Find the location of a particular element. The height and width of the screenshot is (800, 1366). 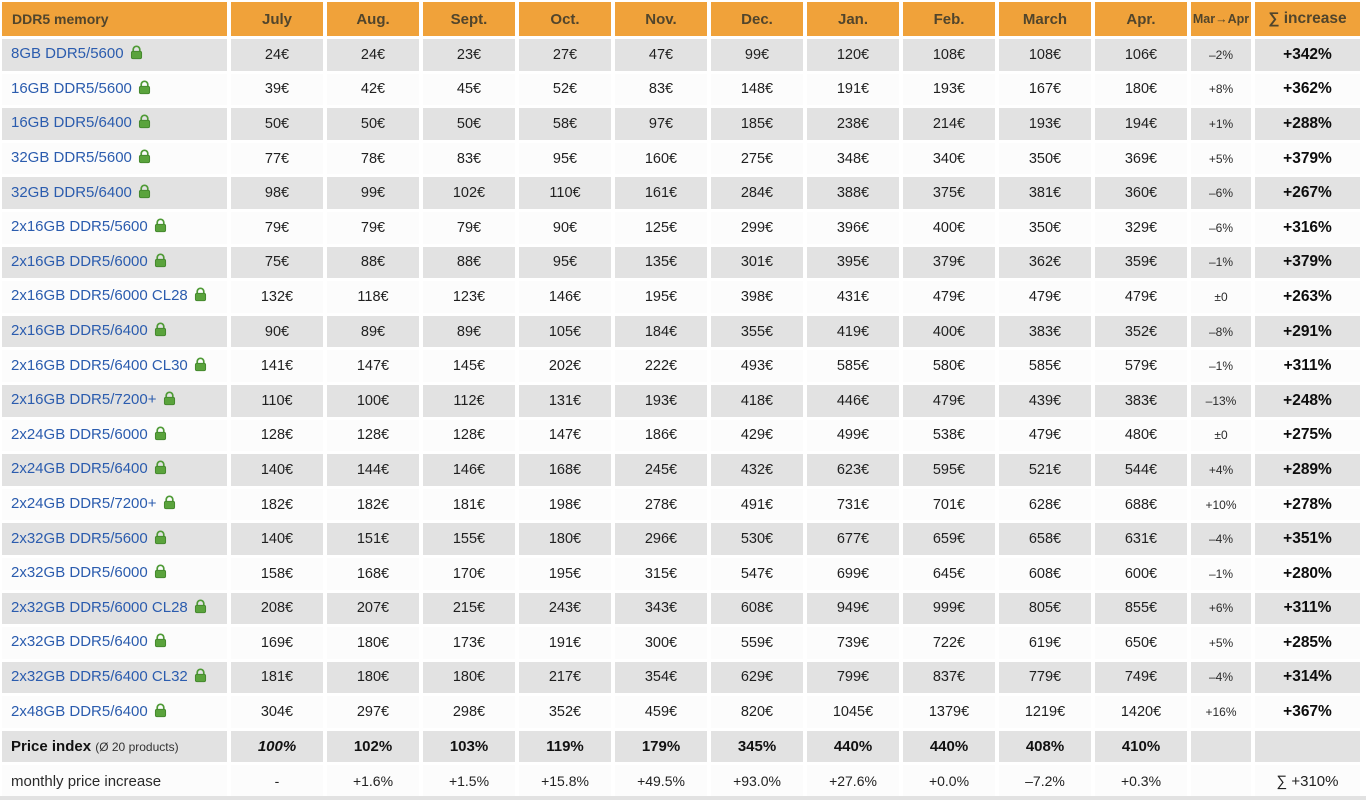

product-link: 2x24GB DDR5/6400 is located at coordinates (79, 469).